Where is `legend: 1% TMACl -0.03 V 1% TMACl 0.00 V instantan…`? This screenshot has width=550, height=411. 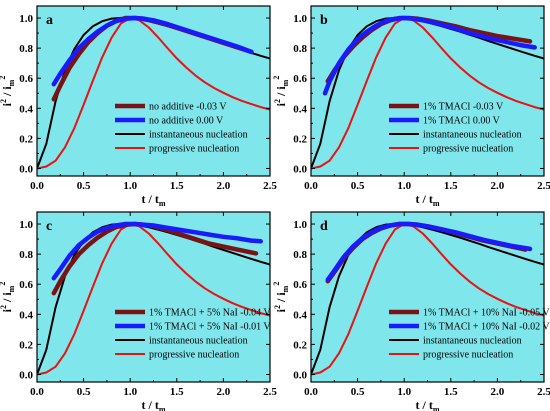
legend: 1% TMACl -0.03 V 1% TMACl 0.00 V instantan… is located at coordinates (455, 128).